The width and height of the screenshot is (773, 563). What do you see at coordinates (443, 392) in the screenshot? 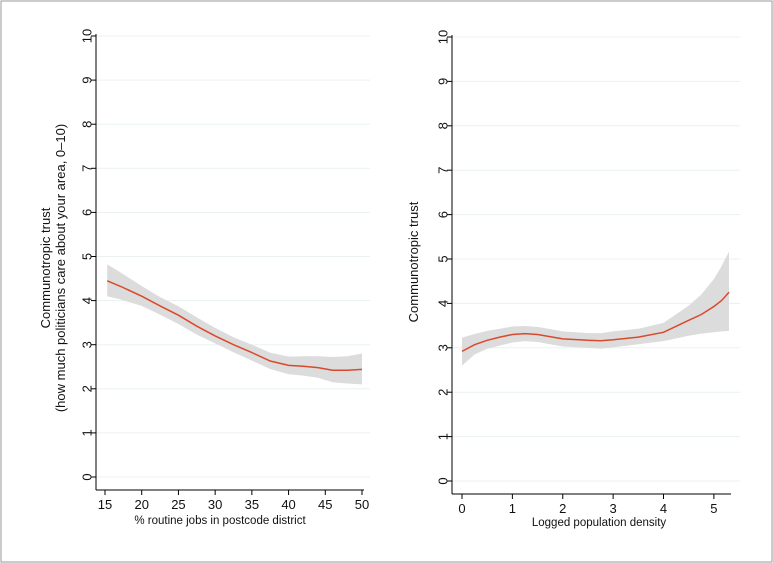
I see `right-y-tick-label: 2` at bounding box center [443, 392].